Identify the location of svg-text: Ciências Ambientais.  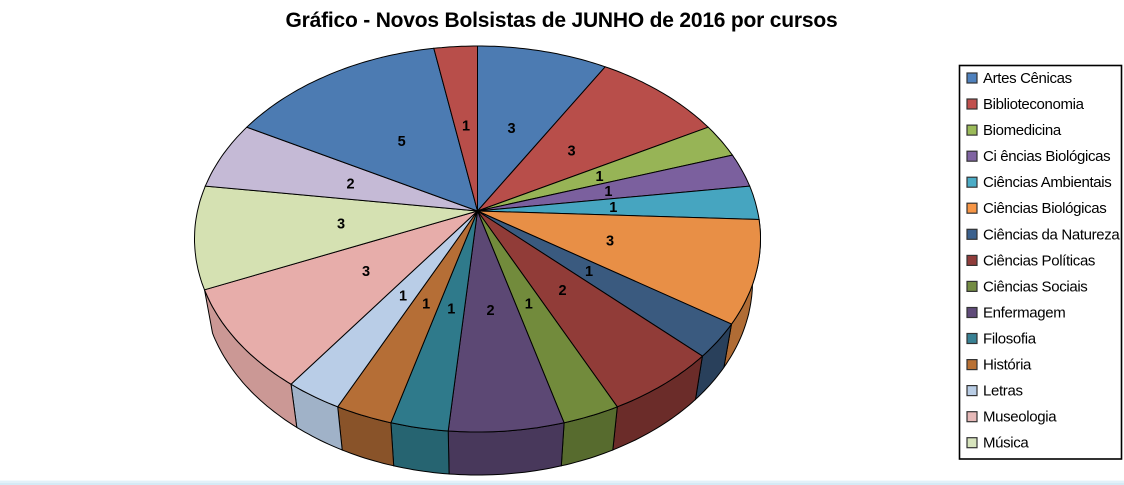
(1047, 182).